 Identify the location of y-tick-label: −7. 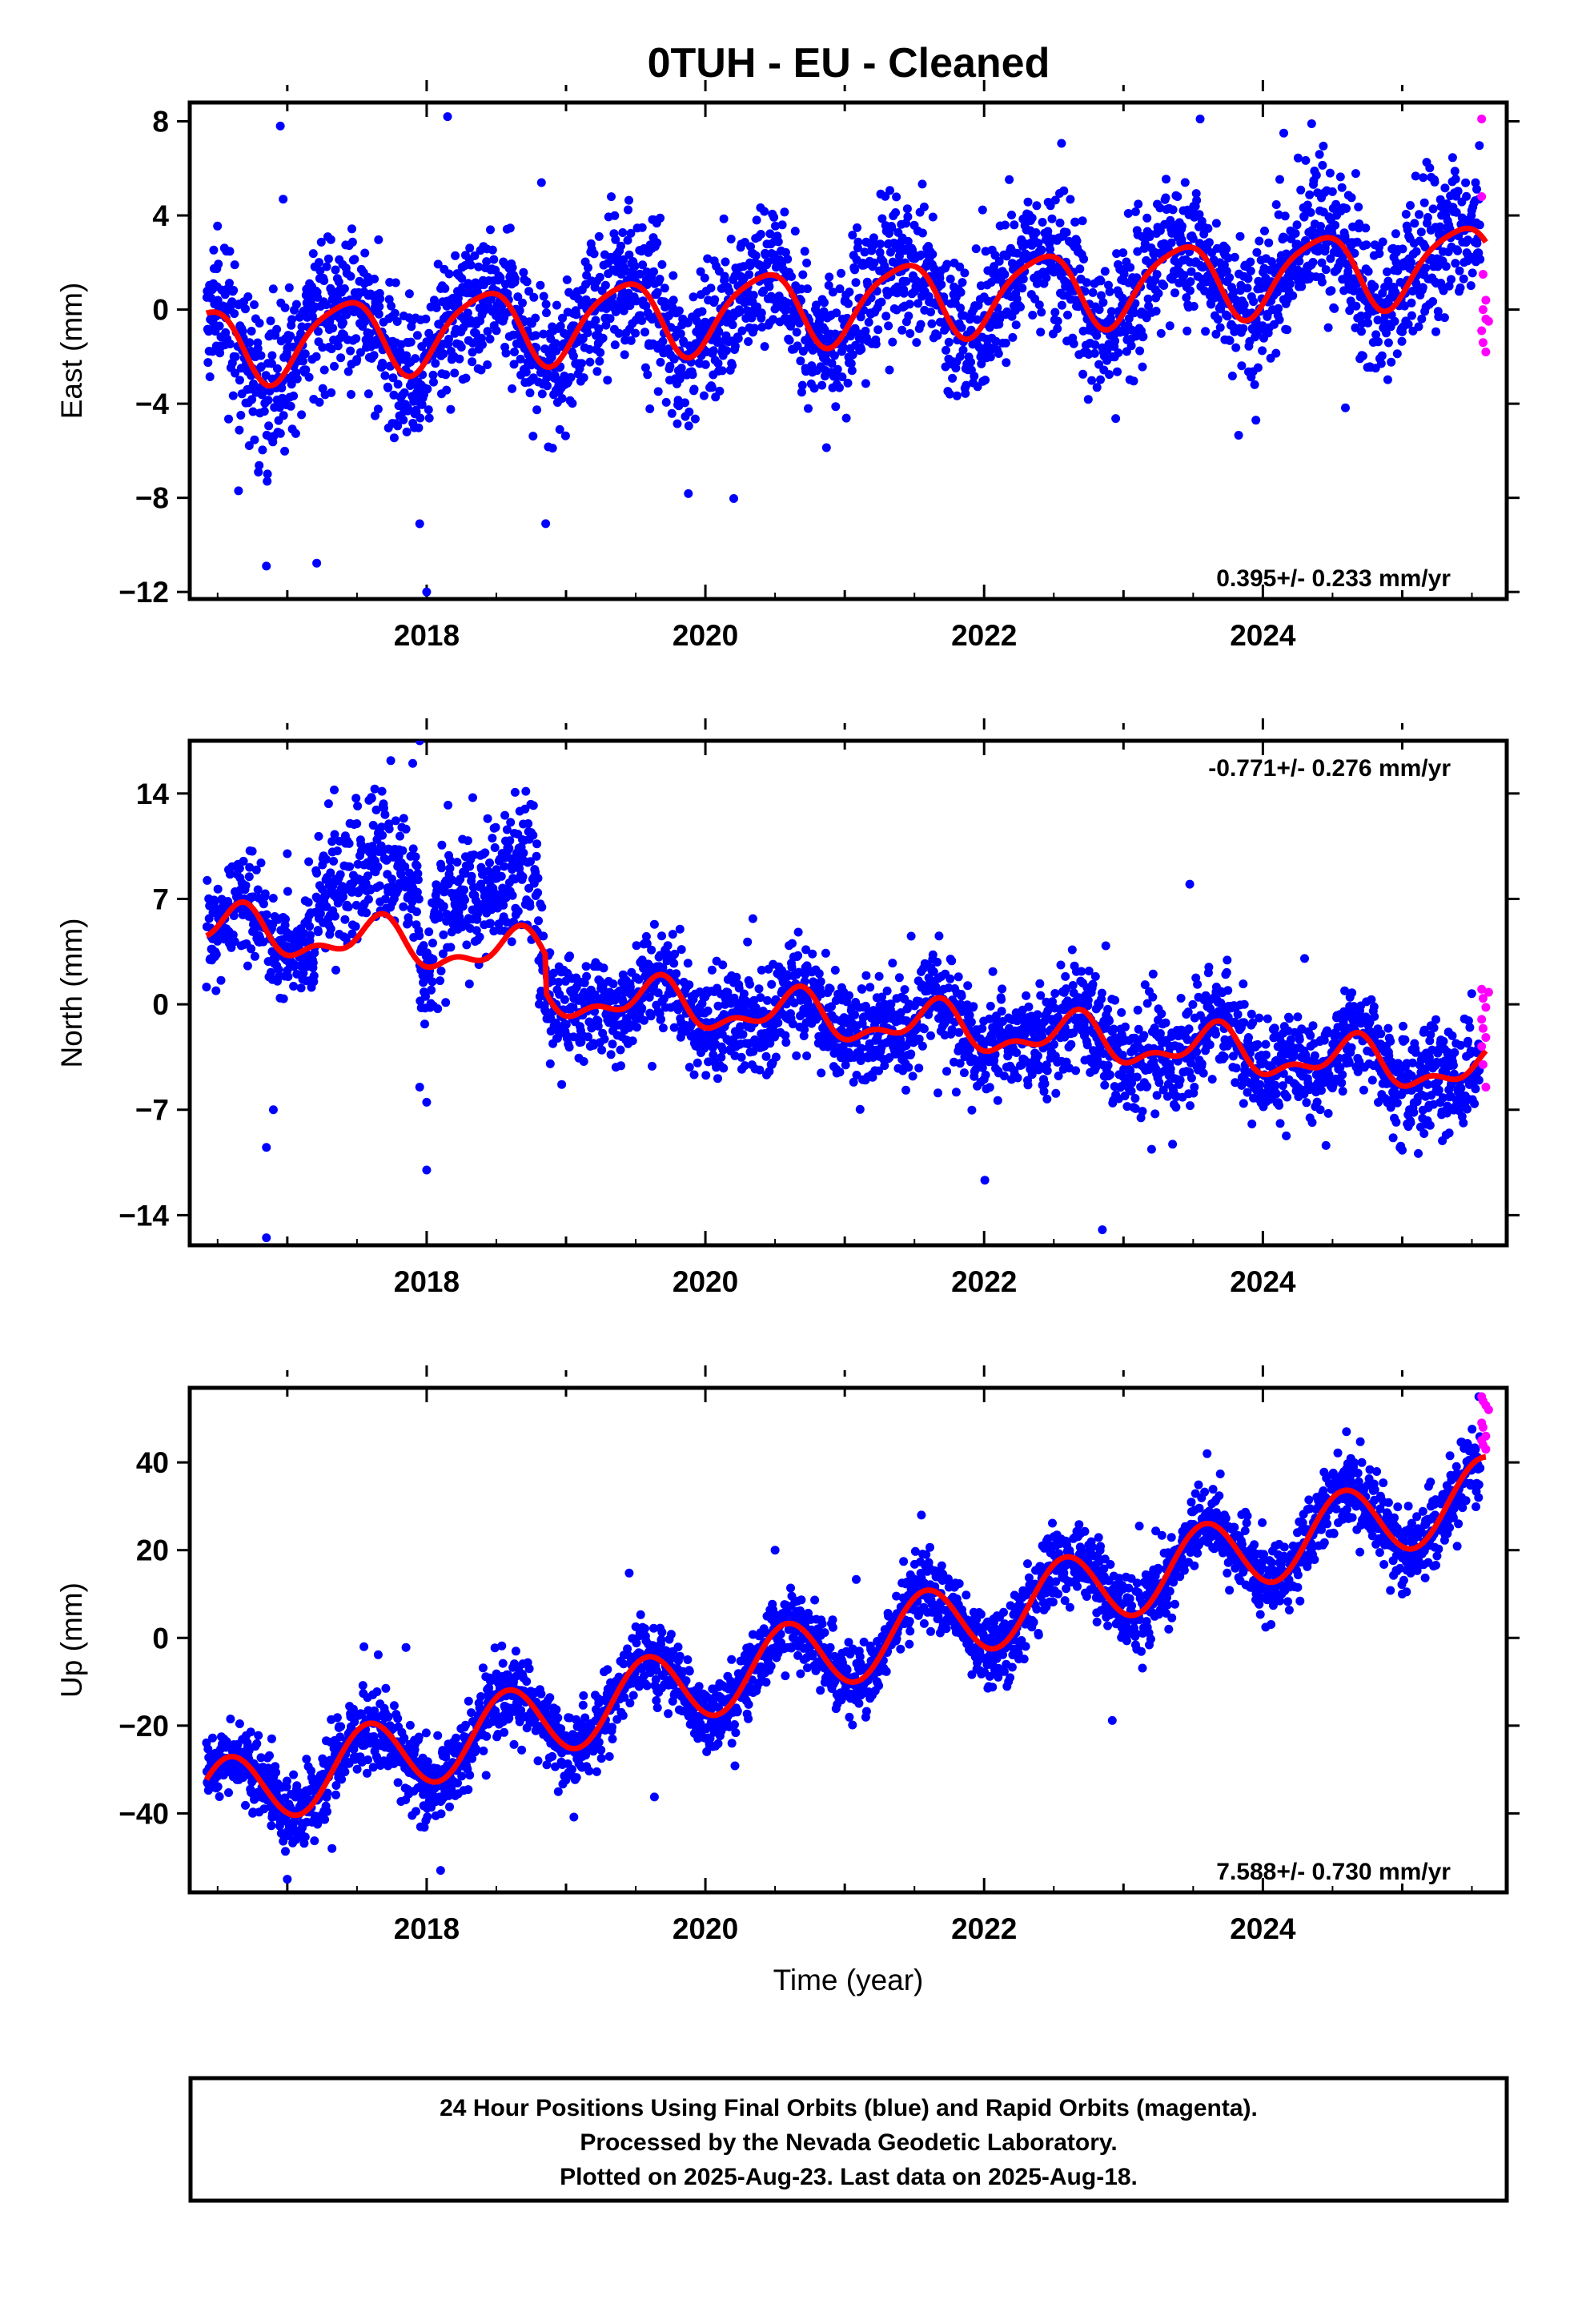
(152, 1110).